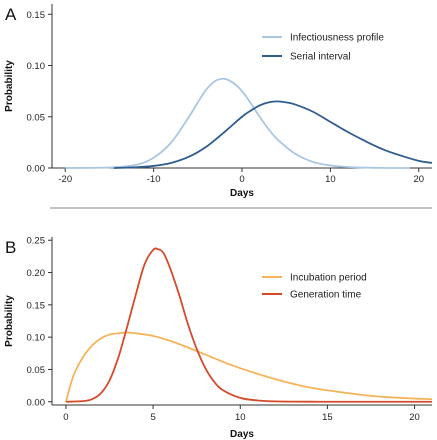 This screenshot has width=437, height=440. I want to click on series-line-incubation-period, so click(248, 367).